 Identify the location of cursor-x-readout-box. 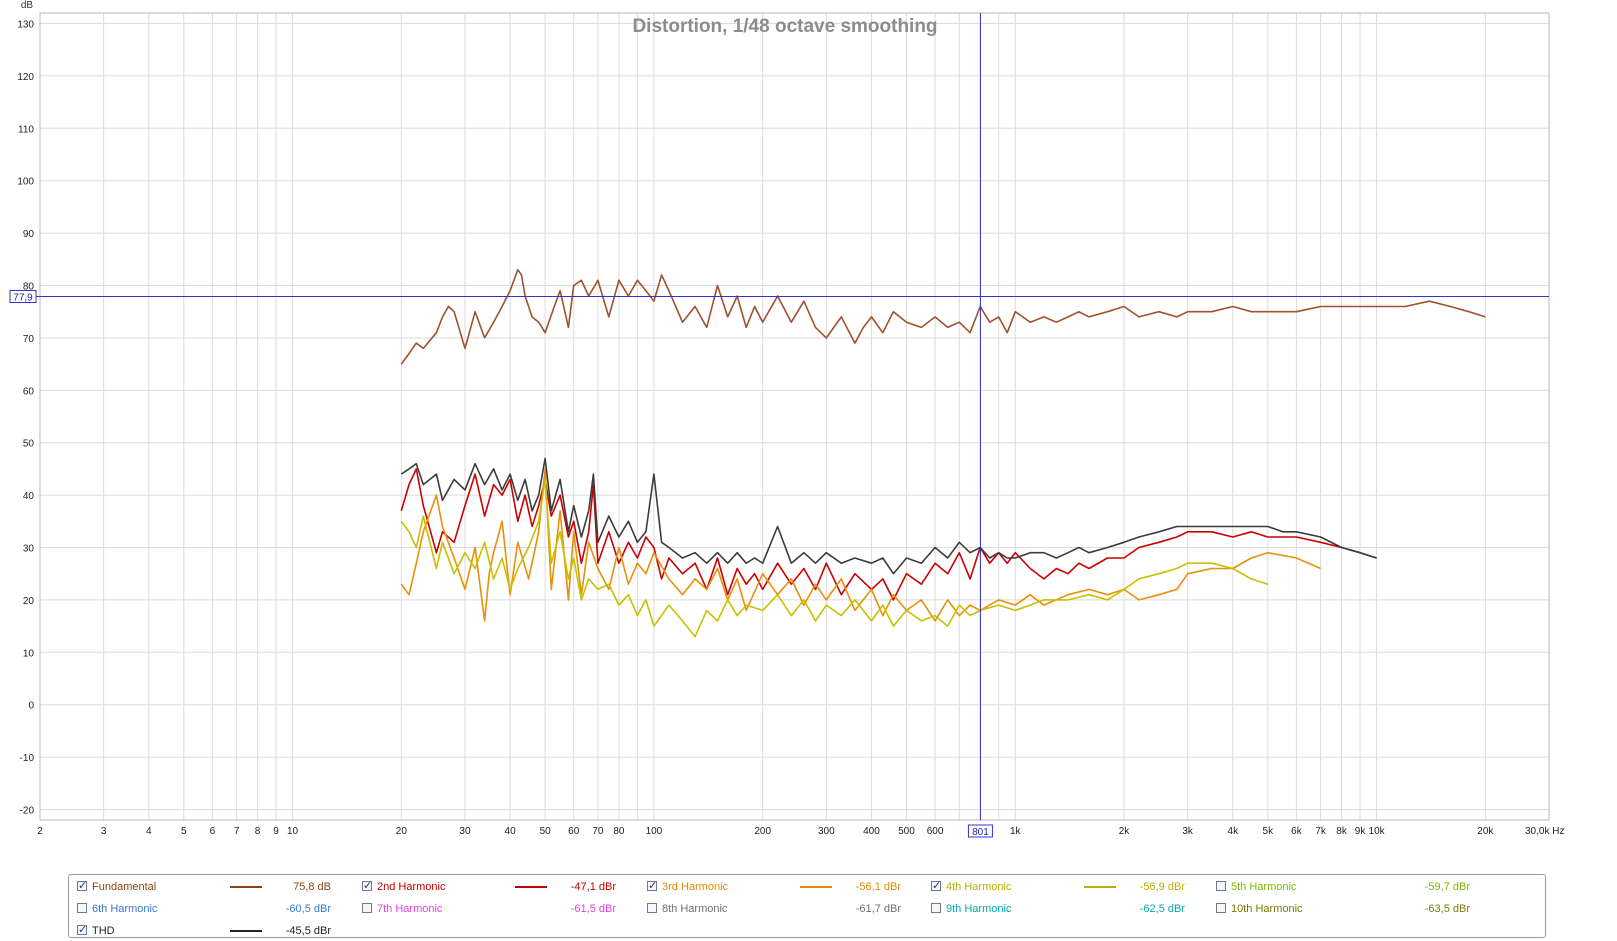
(980, 831).